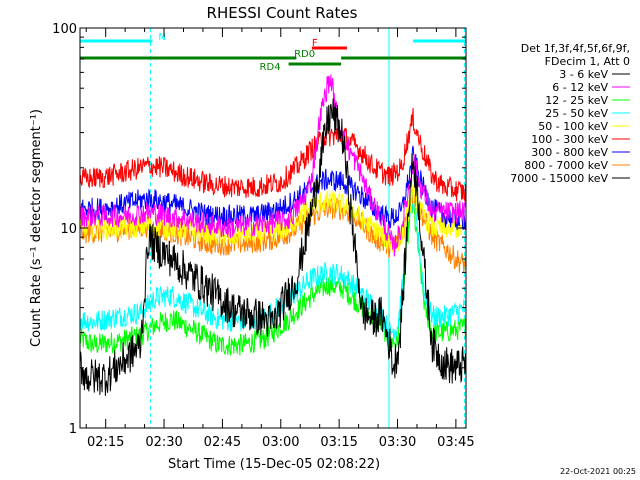  Describe the element at coordinates (573, 126) in the screenshot. I see `legend-label-50-100-kev: 50 - 100 keV` at that location.